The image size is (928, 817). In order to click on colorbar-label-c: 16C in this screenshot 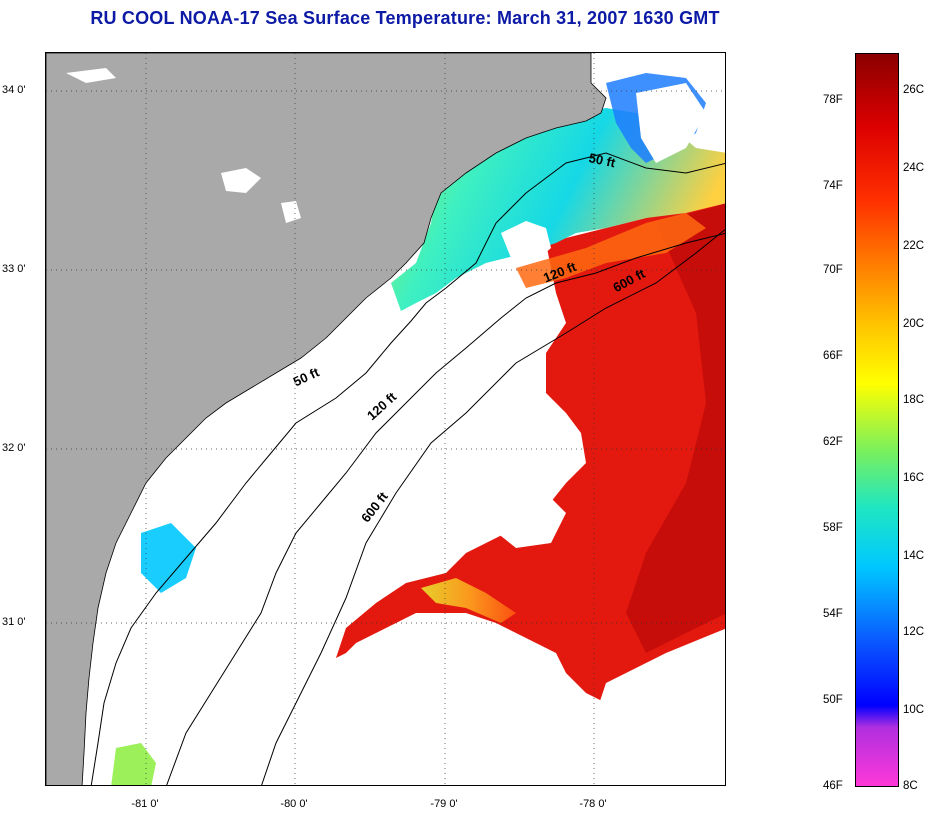, I will do `click(914, 478)`.